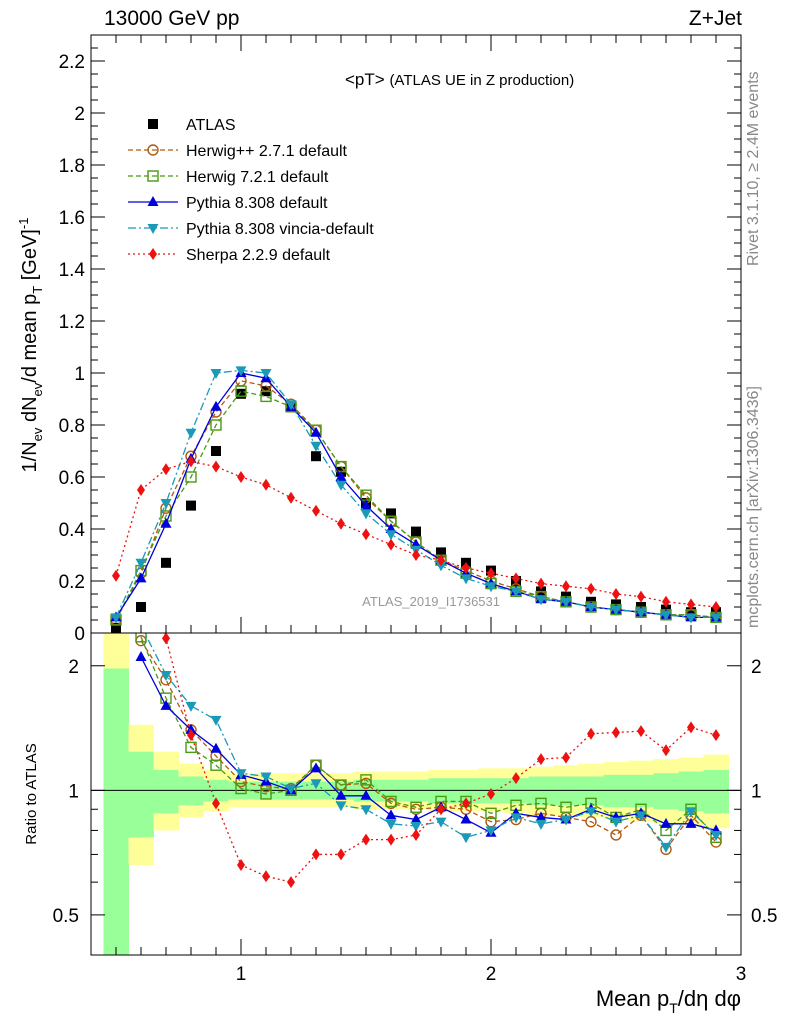 The width and height of the screenshot is (786, 1024). What do you see at coordinates (418, 962) in the screenshot?
I see `ratio-x-axis: 1 2 3` at bounding box center [418, 962].